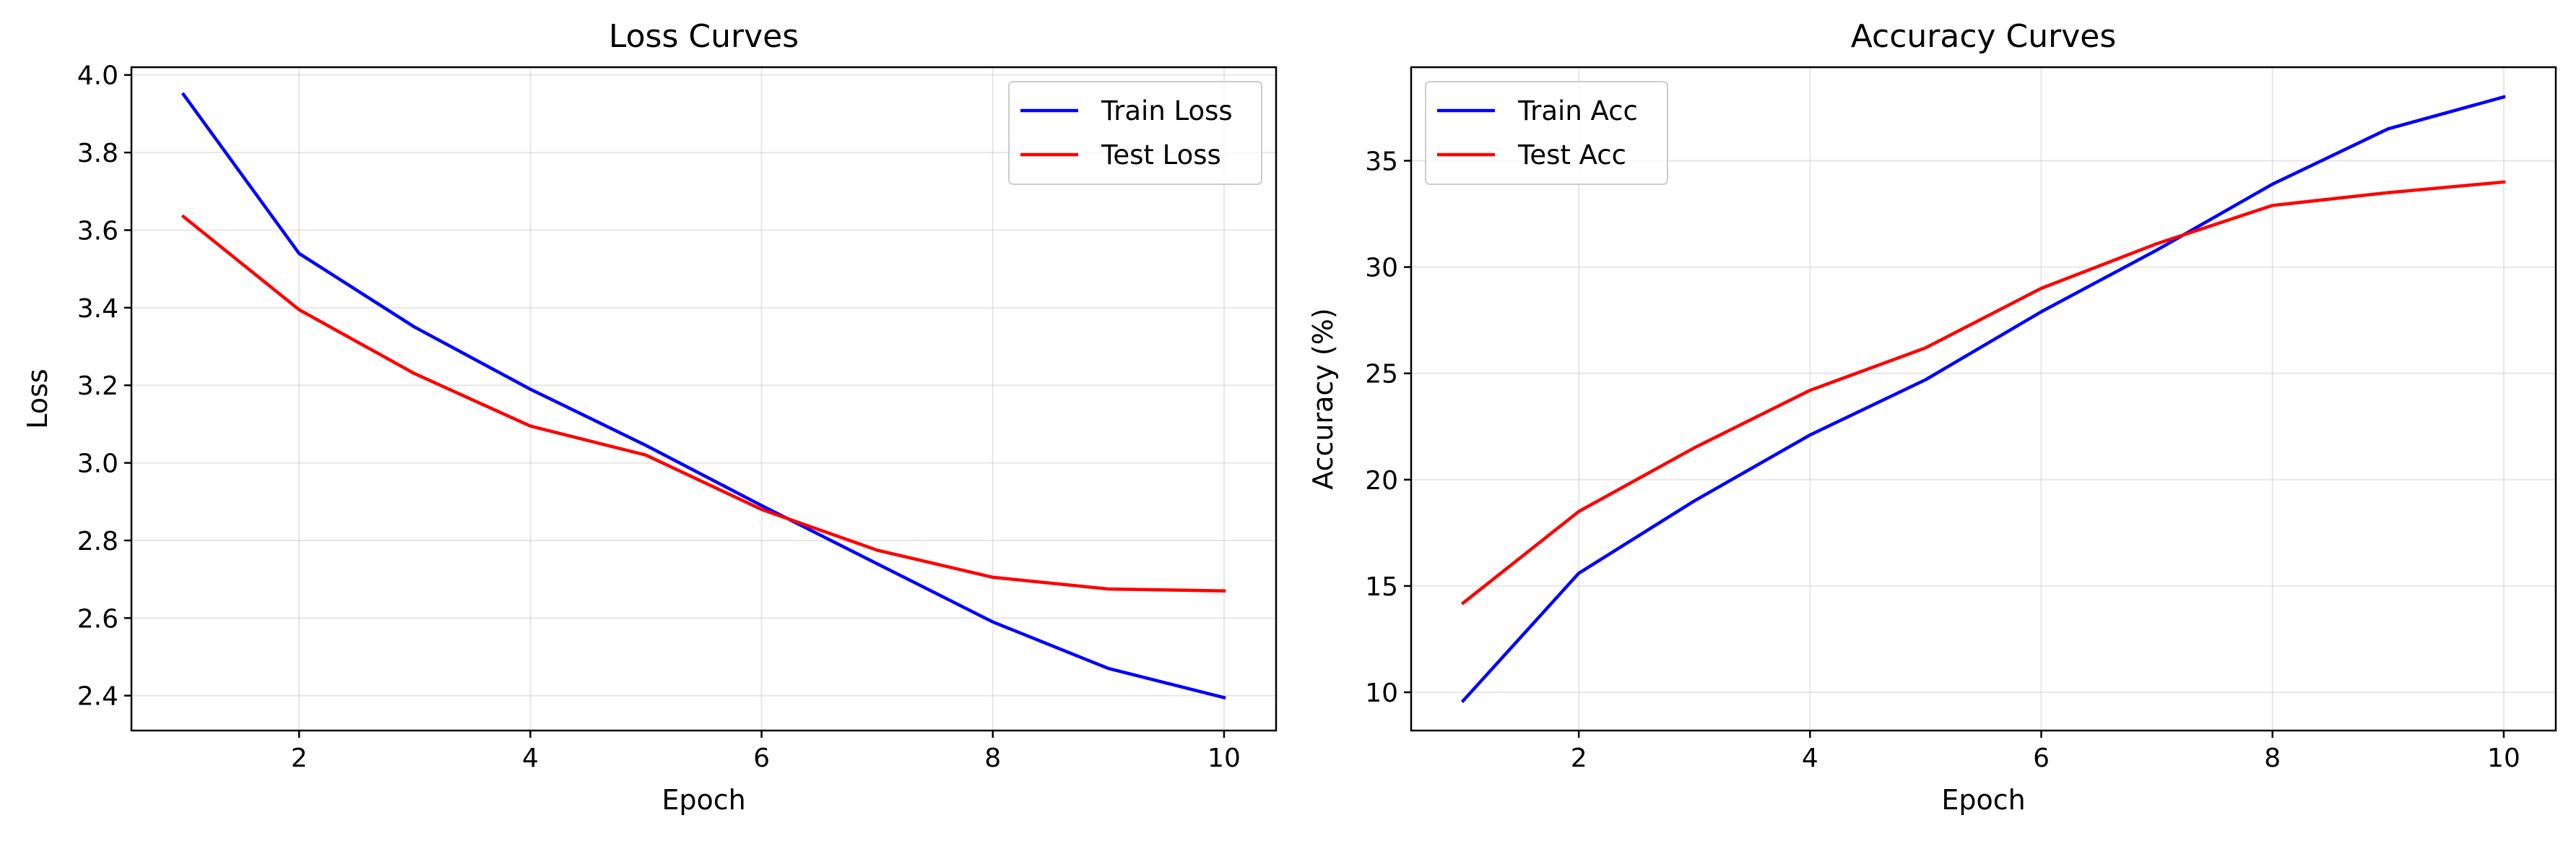 The width and height of the screenshot is (2576, 844). What do you see at coordinates (1983, 800) in the screenshot?
I see `accuracy-x-axis-label: Epoch` at bounding box center [1983, 800].